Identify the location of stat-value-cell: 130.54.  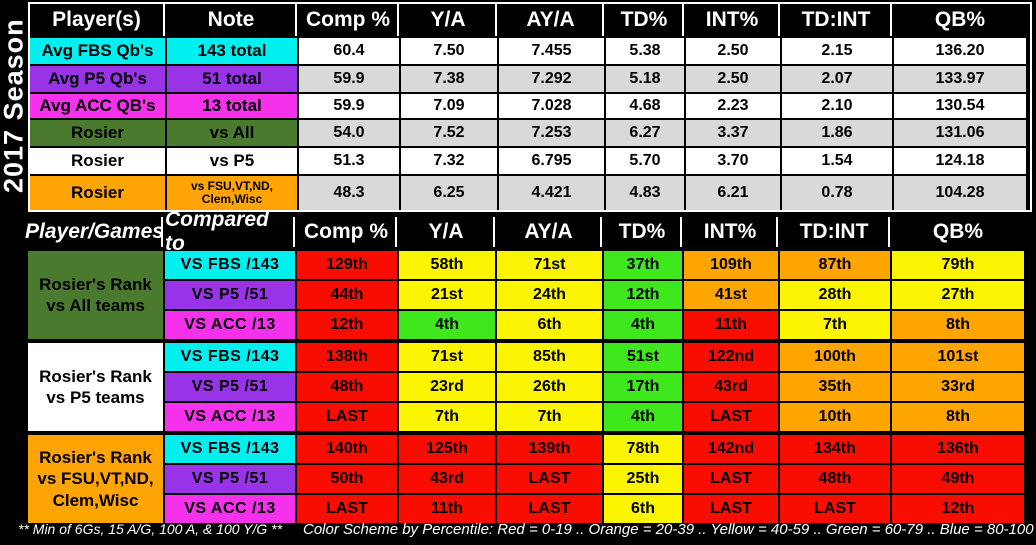
(960, 106).